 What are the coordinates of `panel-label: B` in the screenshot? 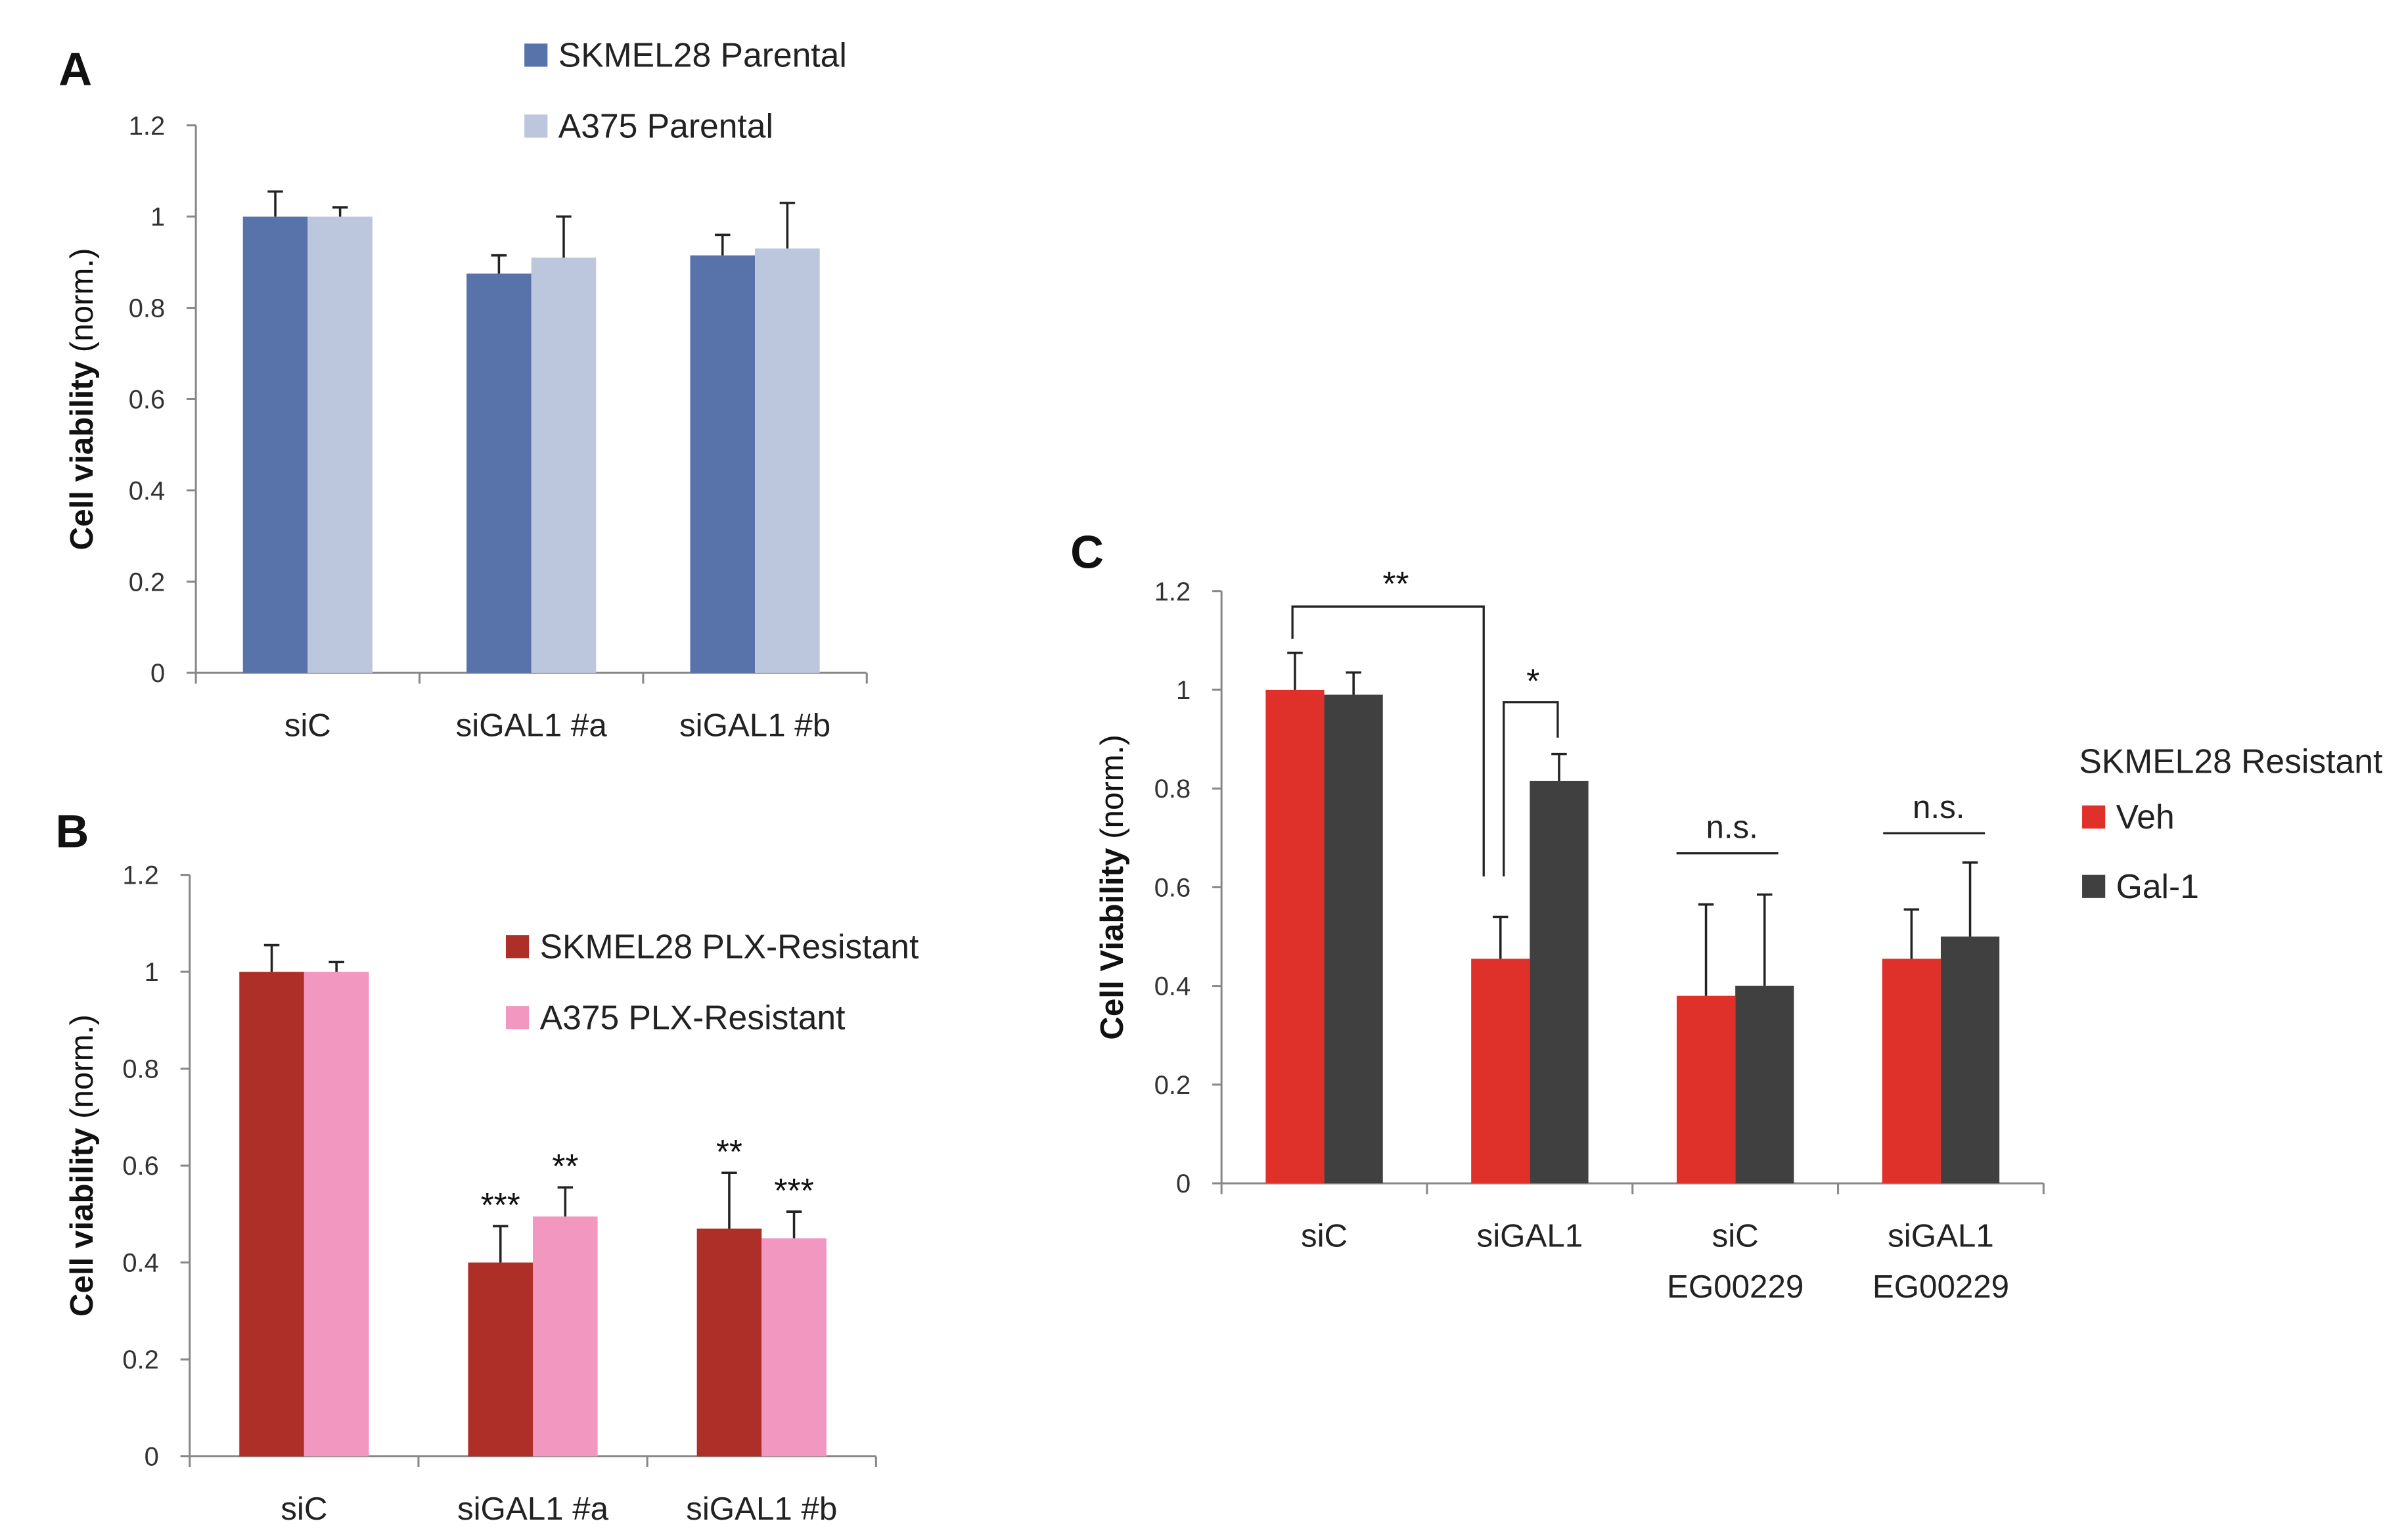 It's located at (72, 831).